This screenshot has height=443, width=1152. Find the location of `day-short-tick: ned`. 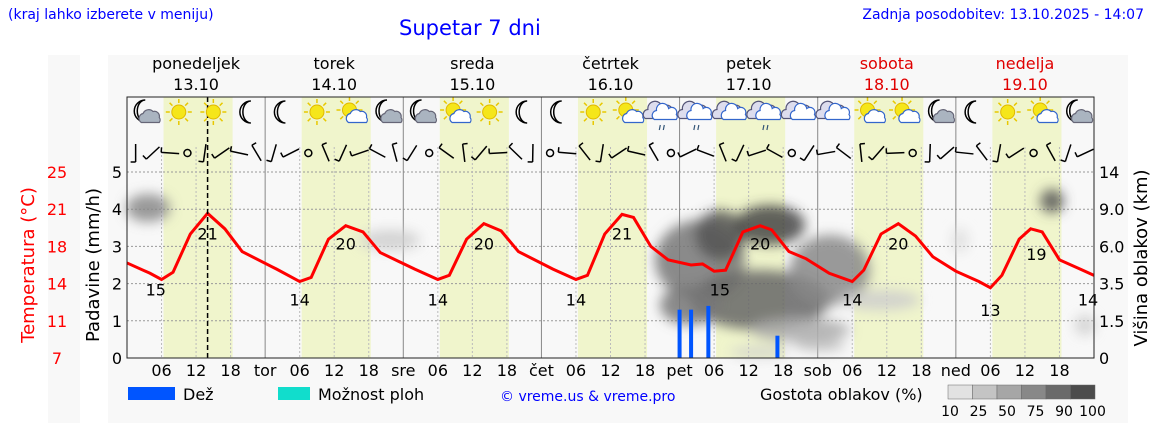

day-short-tick: ned is located at coordinates (956, 370).